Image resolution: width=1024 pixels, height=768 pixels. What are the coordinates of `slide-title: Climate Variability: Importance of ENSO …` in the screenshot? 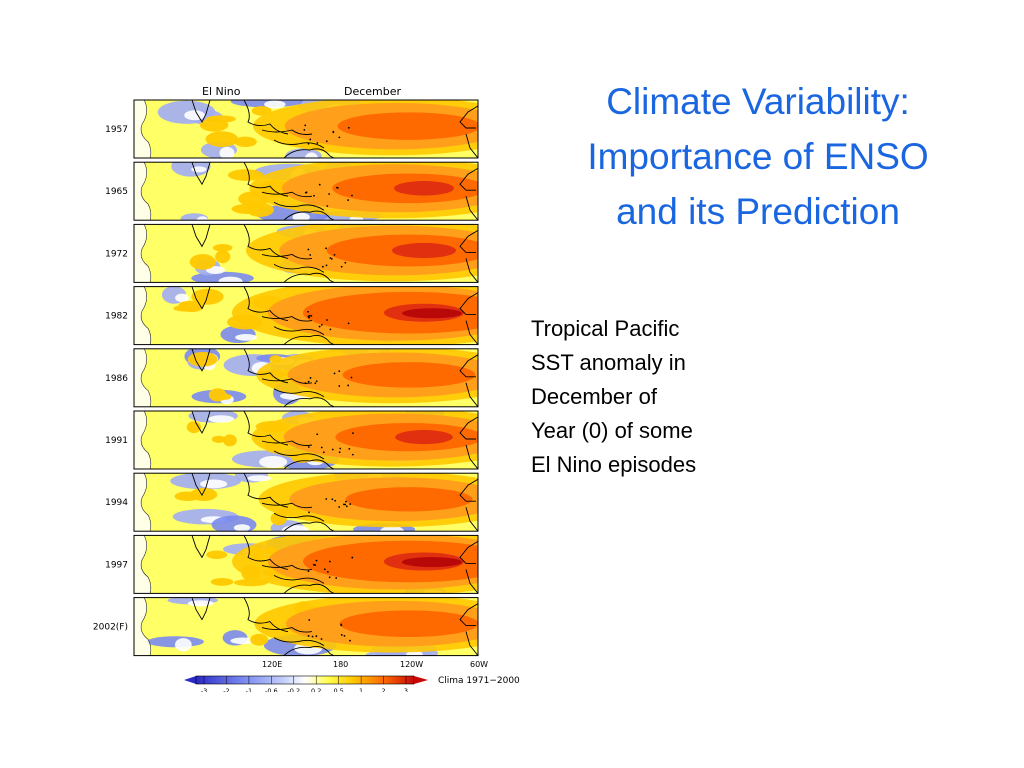 It's located at (758, 156).